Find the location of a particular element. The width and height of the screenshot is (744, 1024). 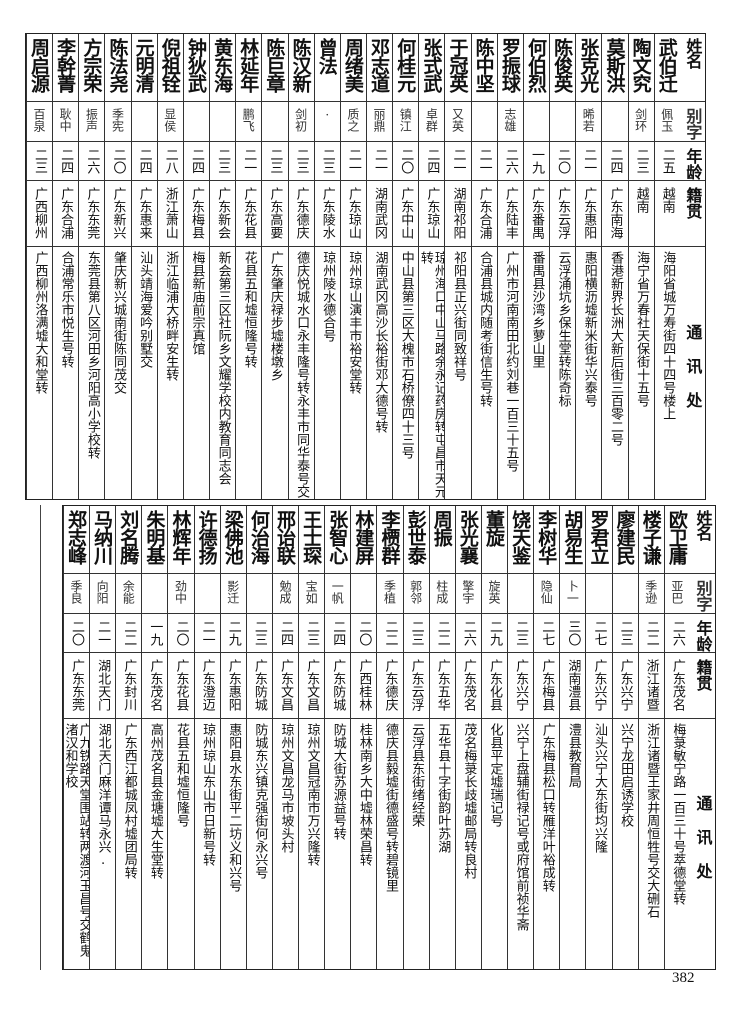

address-cell: 香港新界长洲大新后街三百零二号 is located at coordinates (615, 372).